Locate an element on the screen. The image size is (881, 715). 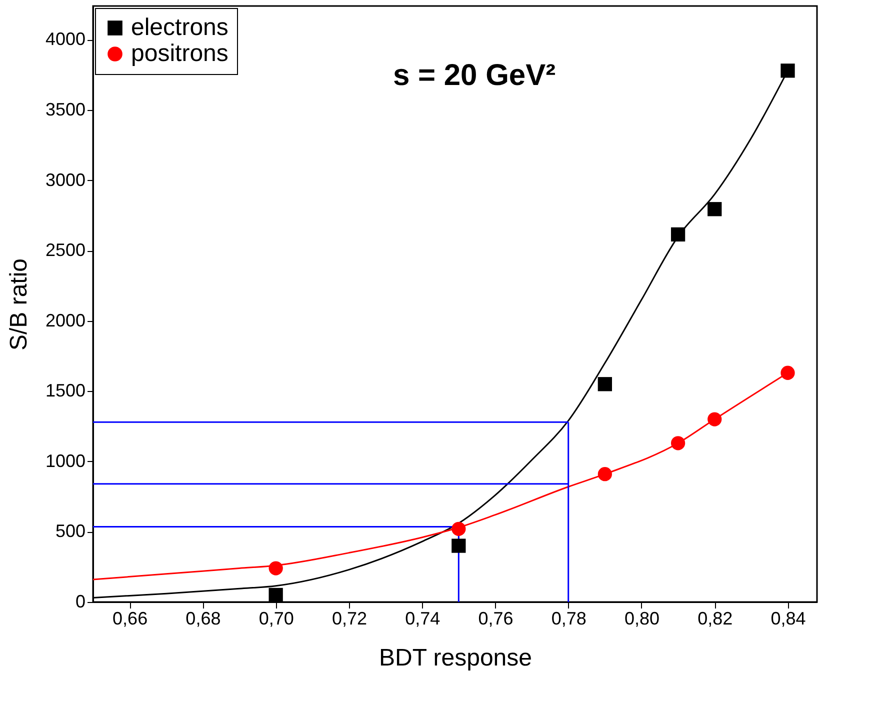
legend-label: positrons is located at coordinates (179, 53).